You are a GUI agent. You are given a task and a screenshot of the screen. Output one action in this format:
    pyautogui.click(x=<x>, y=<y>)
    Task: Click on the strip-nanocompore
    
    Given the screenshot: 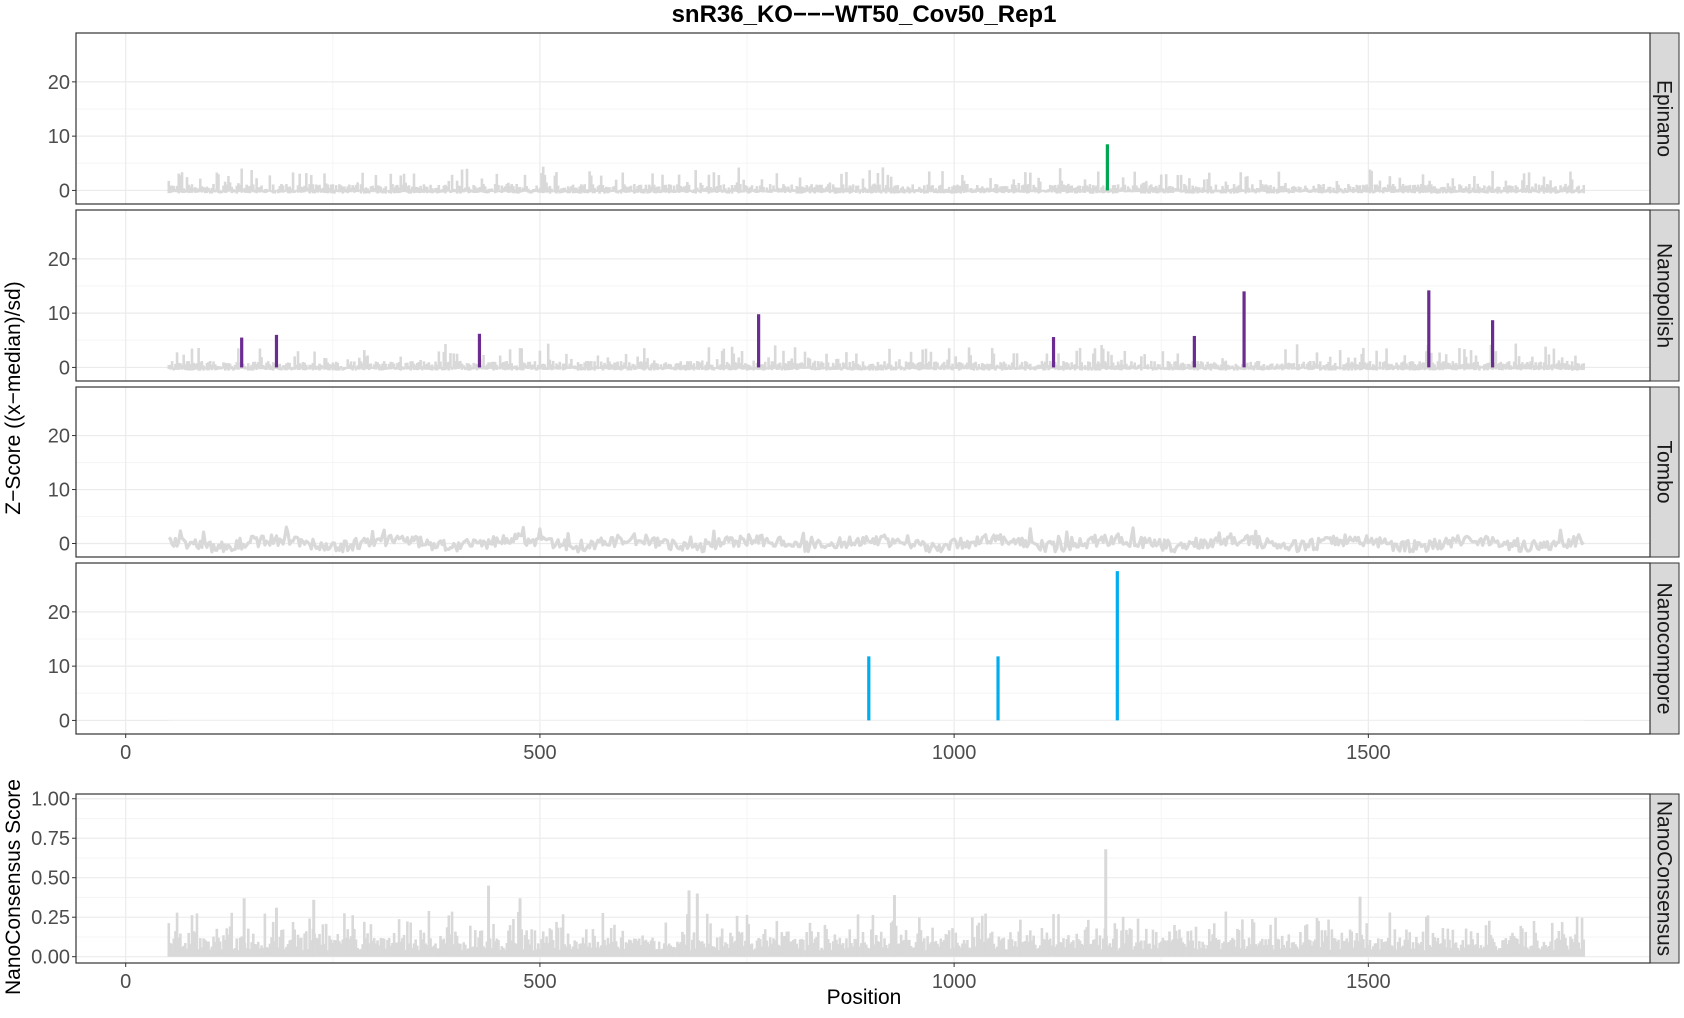 What is the action you would take?
    pyautogui.click(x=1664, y=648)
    